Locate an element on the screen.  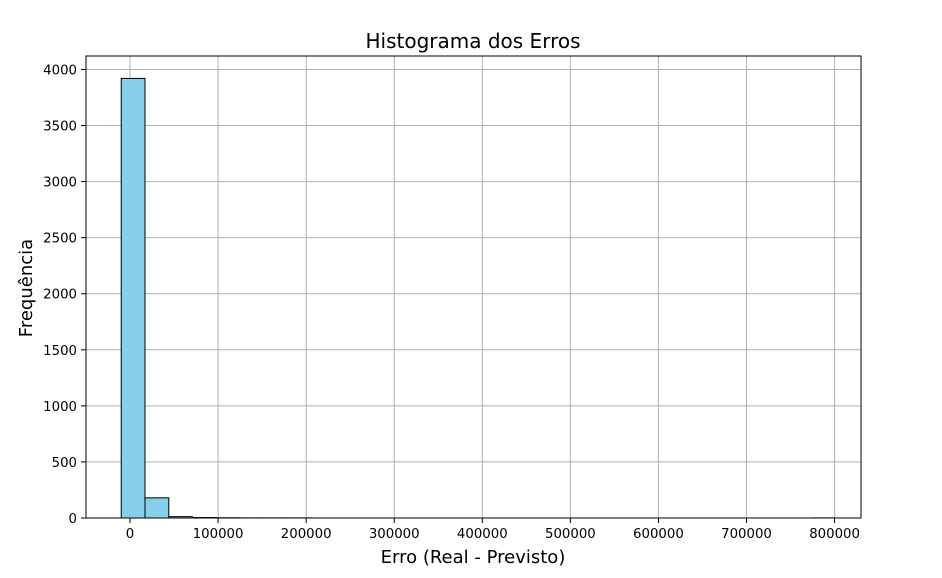
y-tick-label: 2000 is located at coordinates (60, 295).